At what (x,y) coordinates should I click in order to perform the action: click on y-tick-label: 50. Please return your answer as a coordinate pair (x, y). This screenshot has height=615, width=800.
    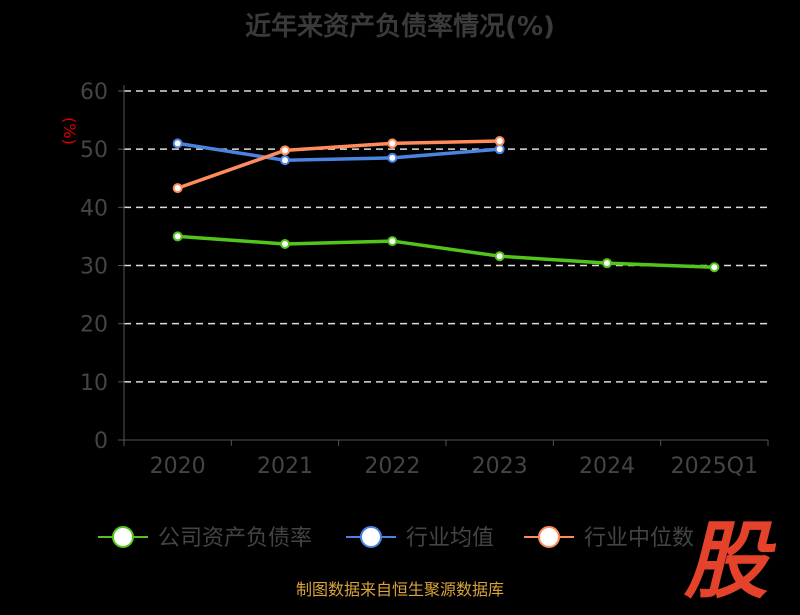
    Looking at the image, I should click on (94, 150).